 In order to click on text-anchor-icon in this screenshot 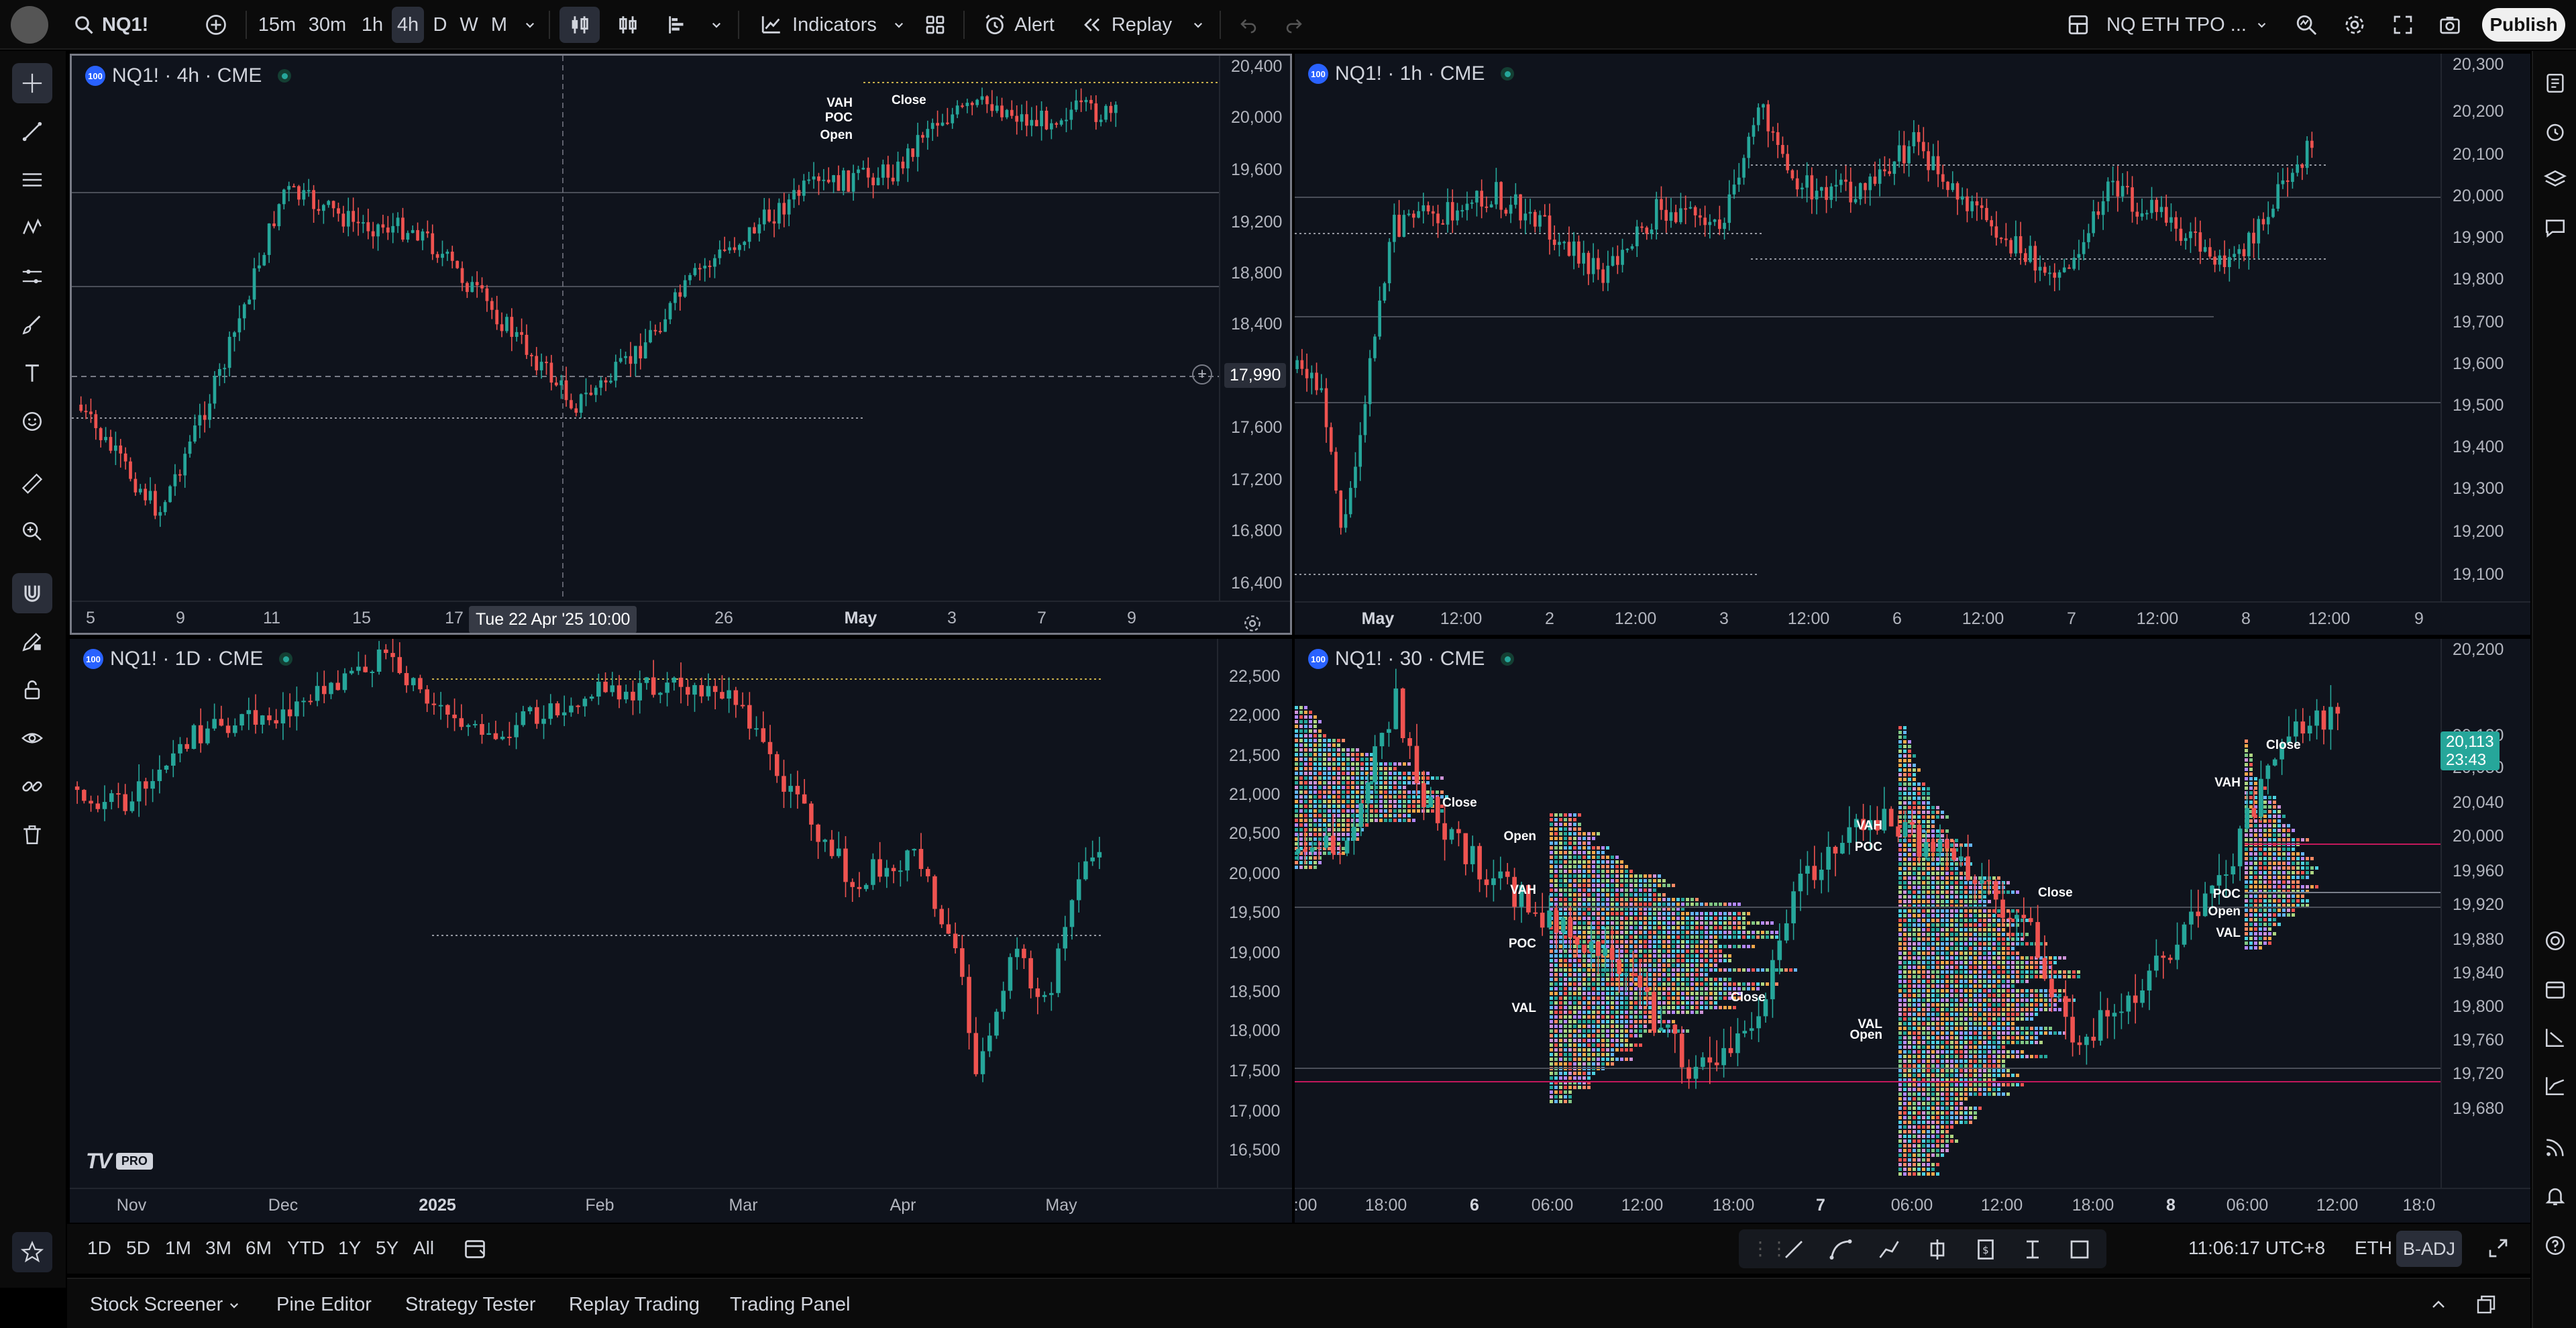, I will do `click(2033, 1249)`.